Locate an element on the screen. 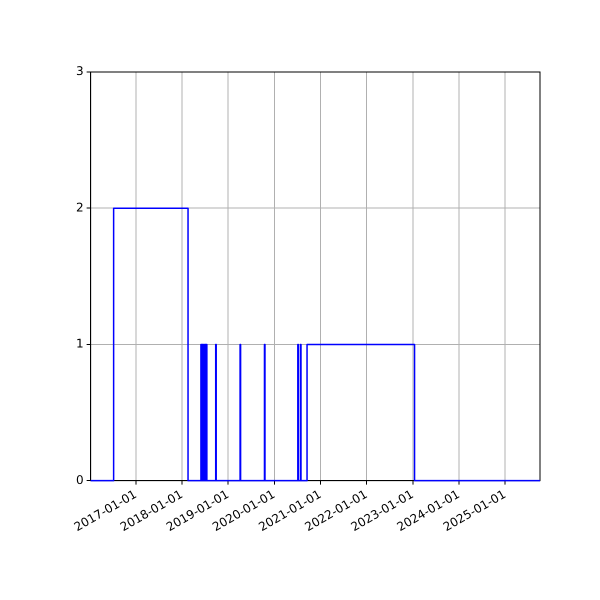  y-tick-label: 1 is located at coordinates (80, 343).